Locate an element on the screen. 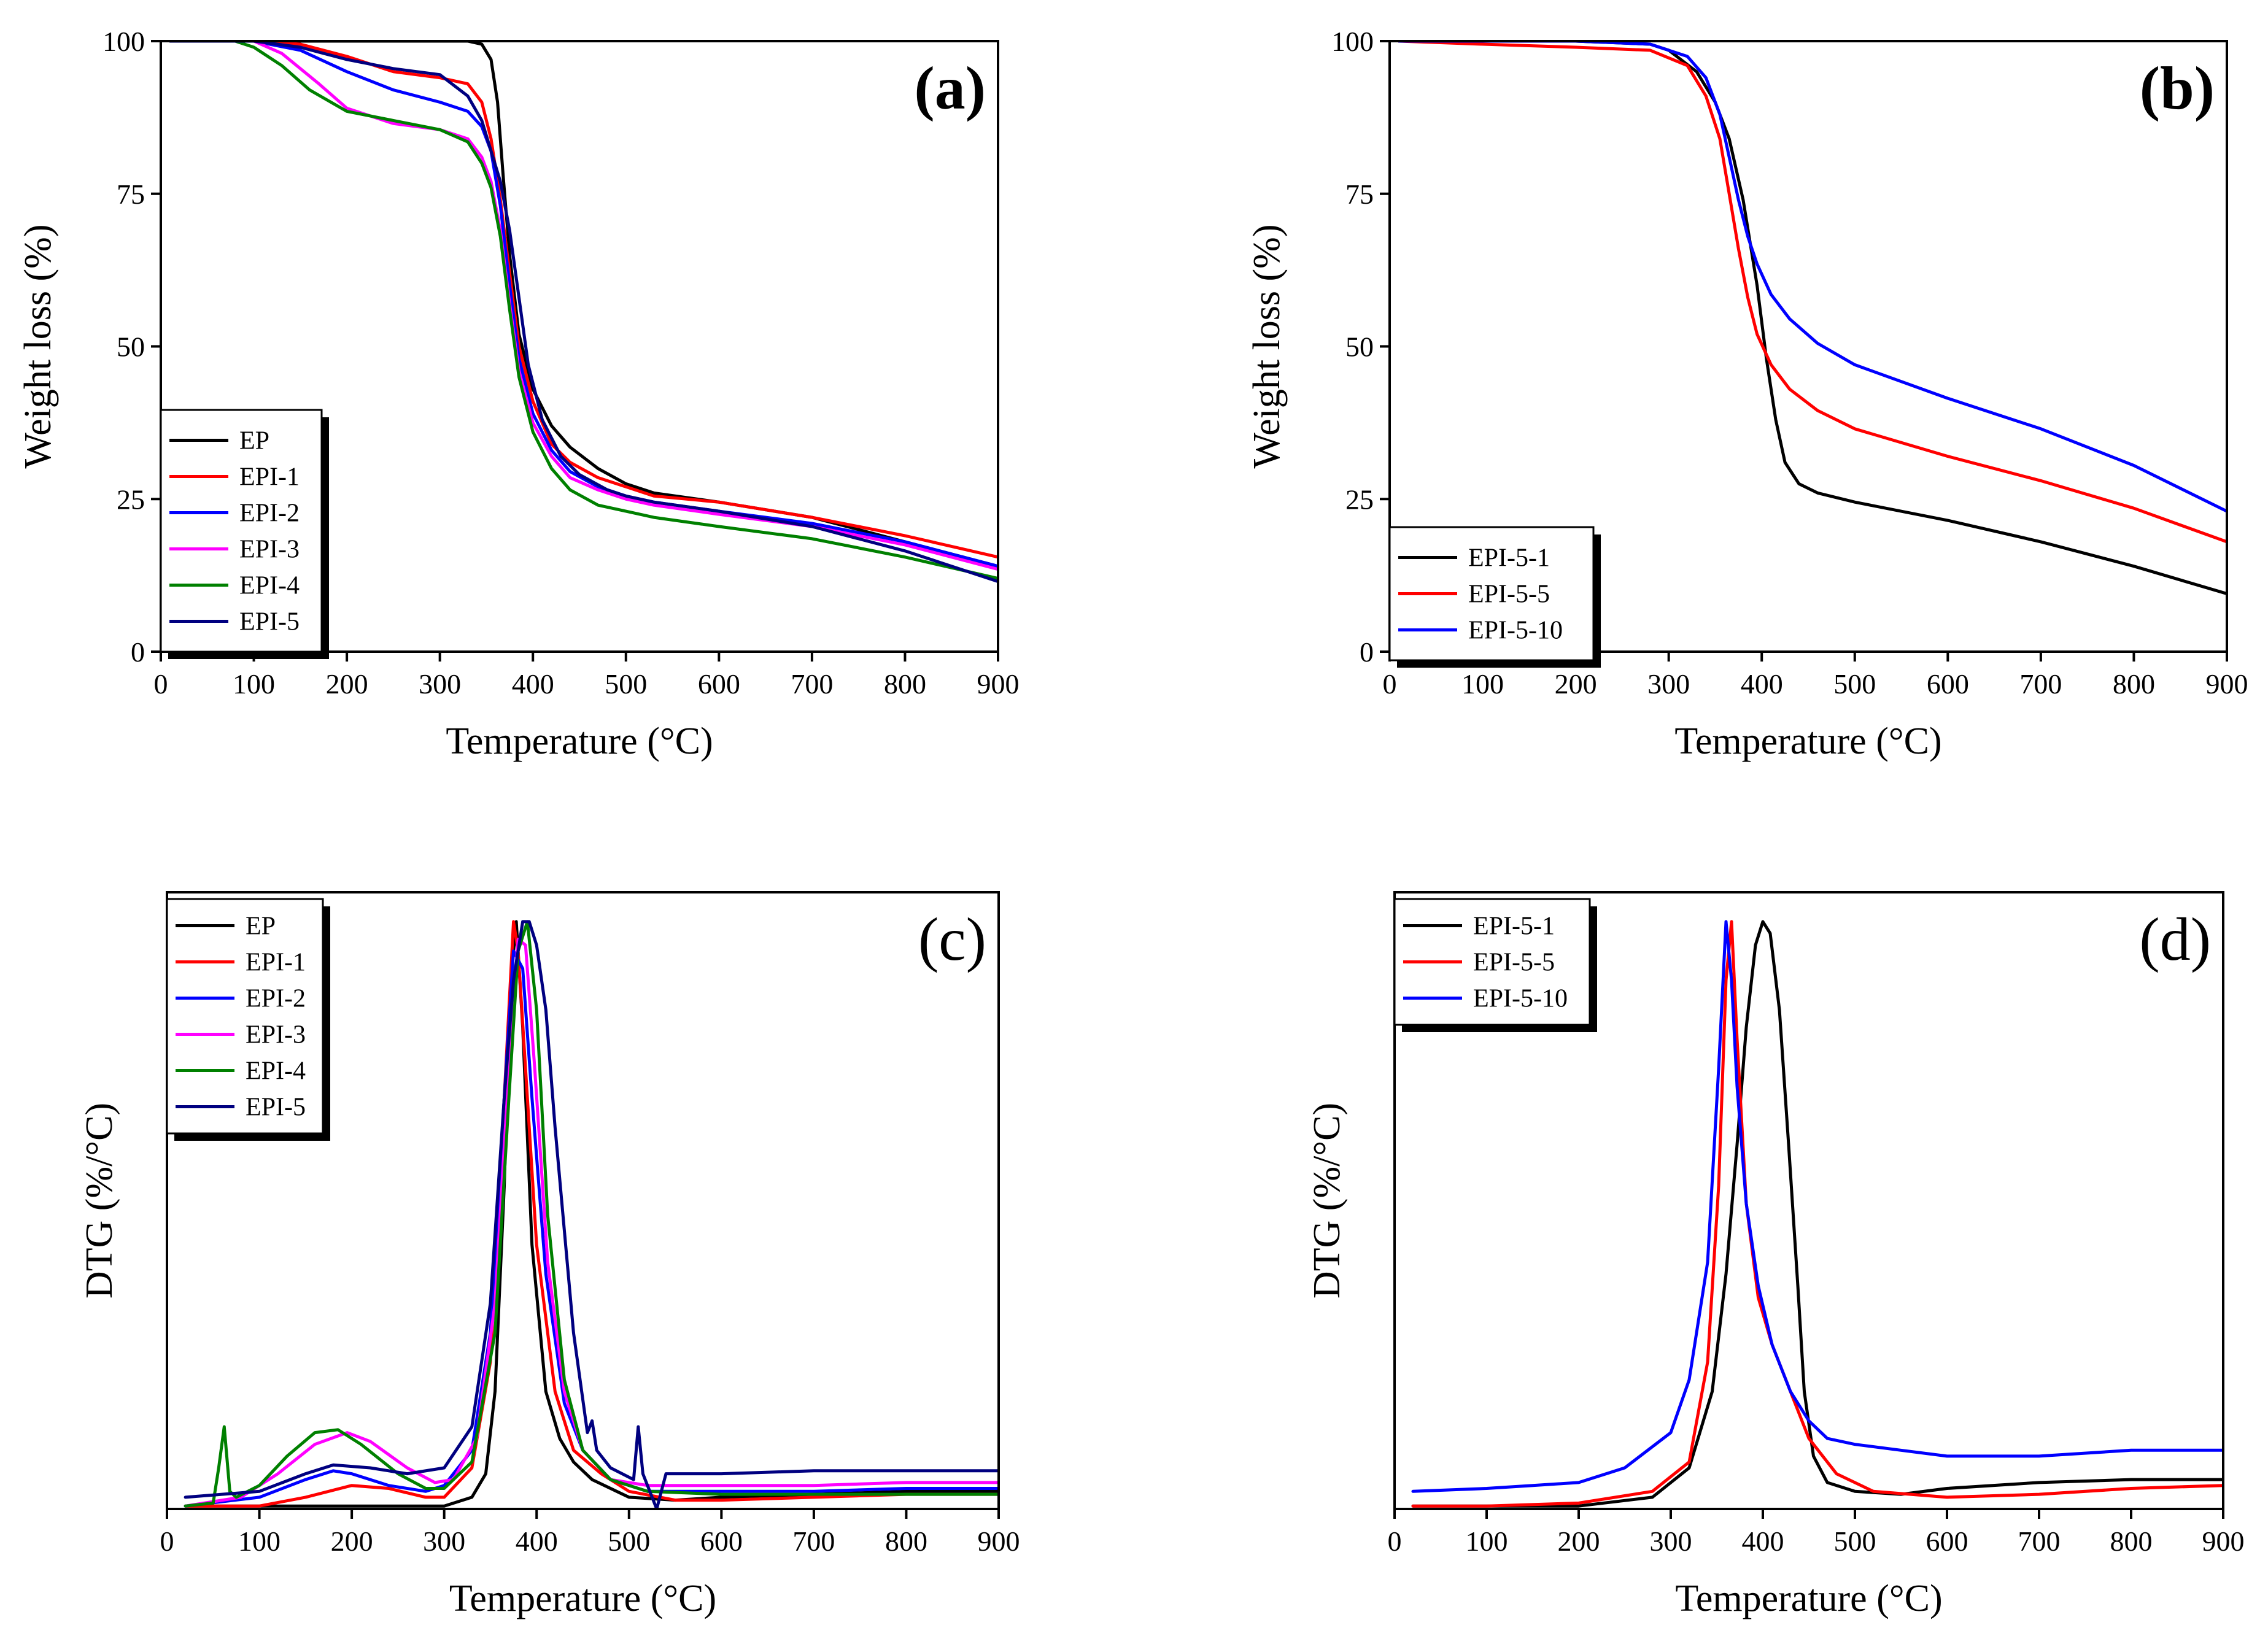  y-tick-label: 75 is located at coordinates (1360, 194).